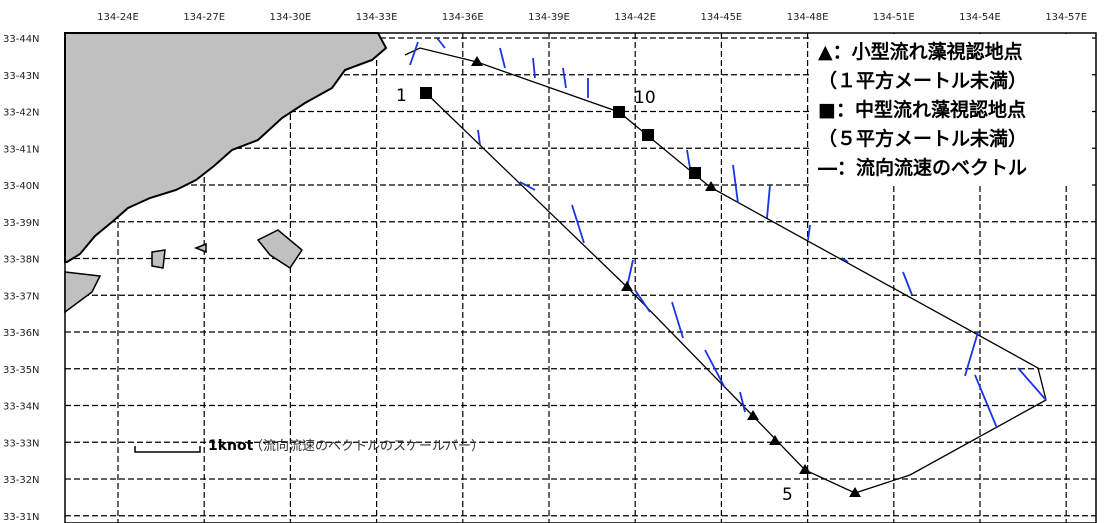  Describe the element at coordinates (549, 17) in the screenshot. I see `lon-label: 134-39E` at that location.